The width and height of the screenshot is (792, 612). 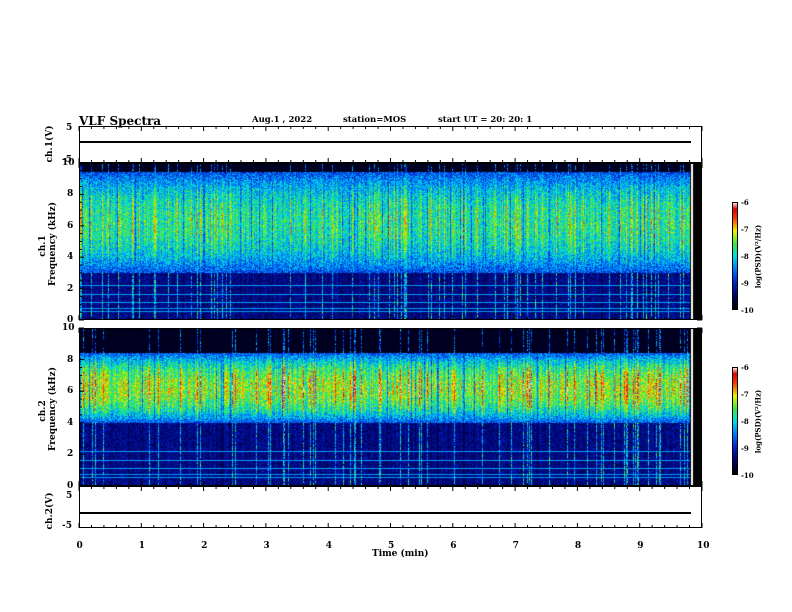 What do you see at coordinates (745, 421) in the screenshot?
I see `ch2-colorbar-tick: -8` at bounding box center [745, 421].